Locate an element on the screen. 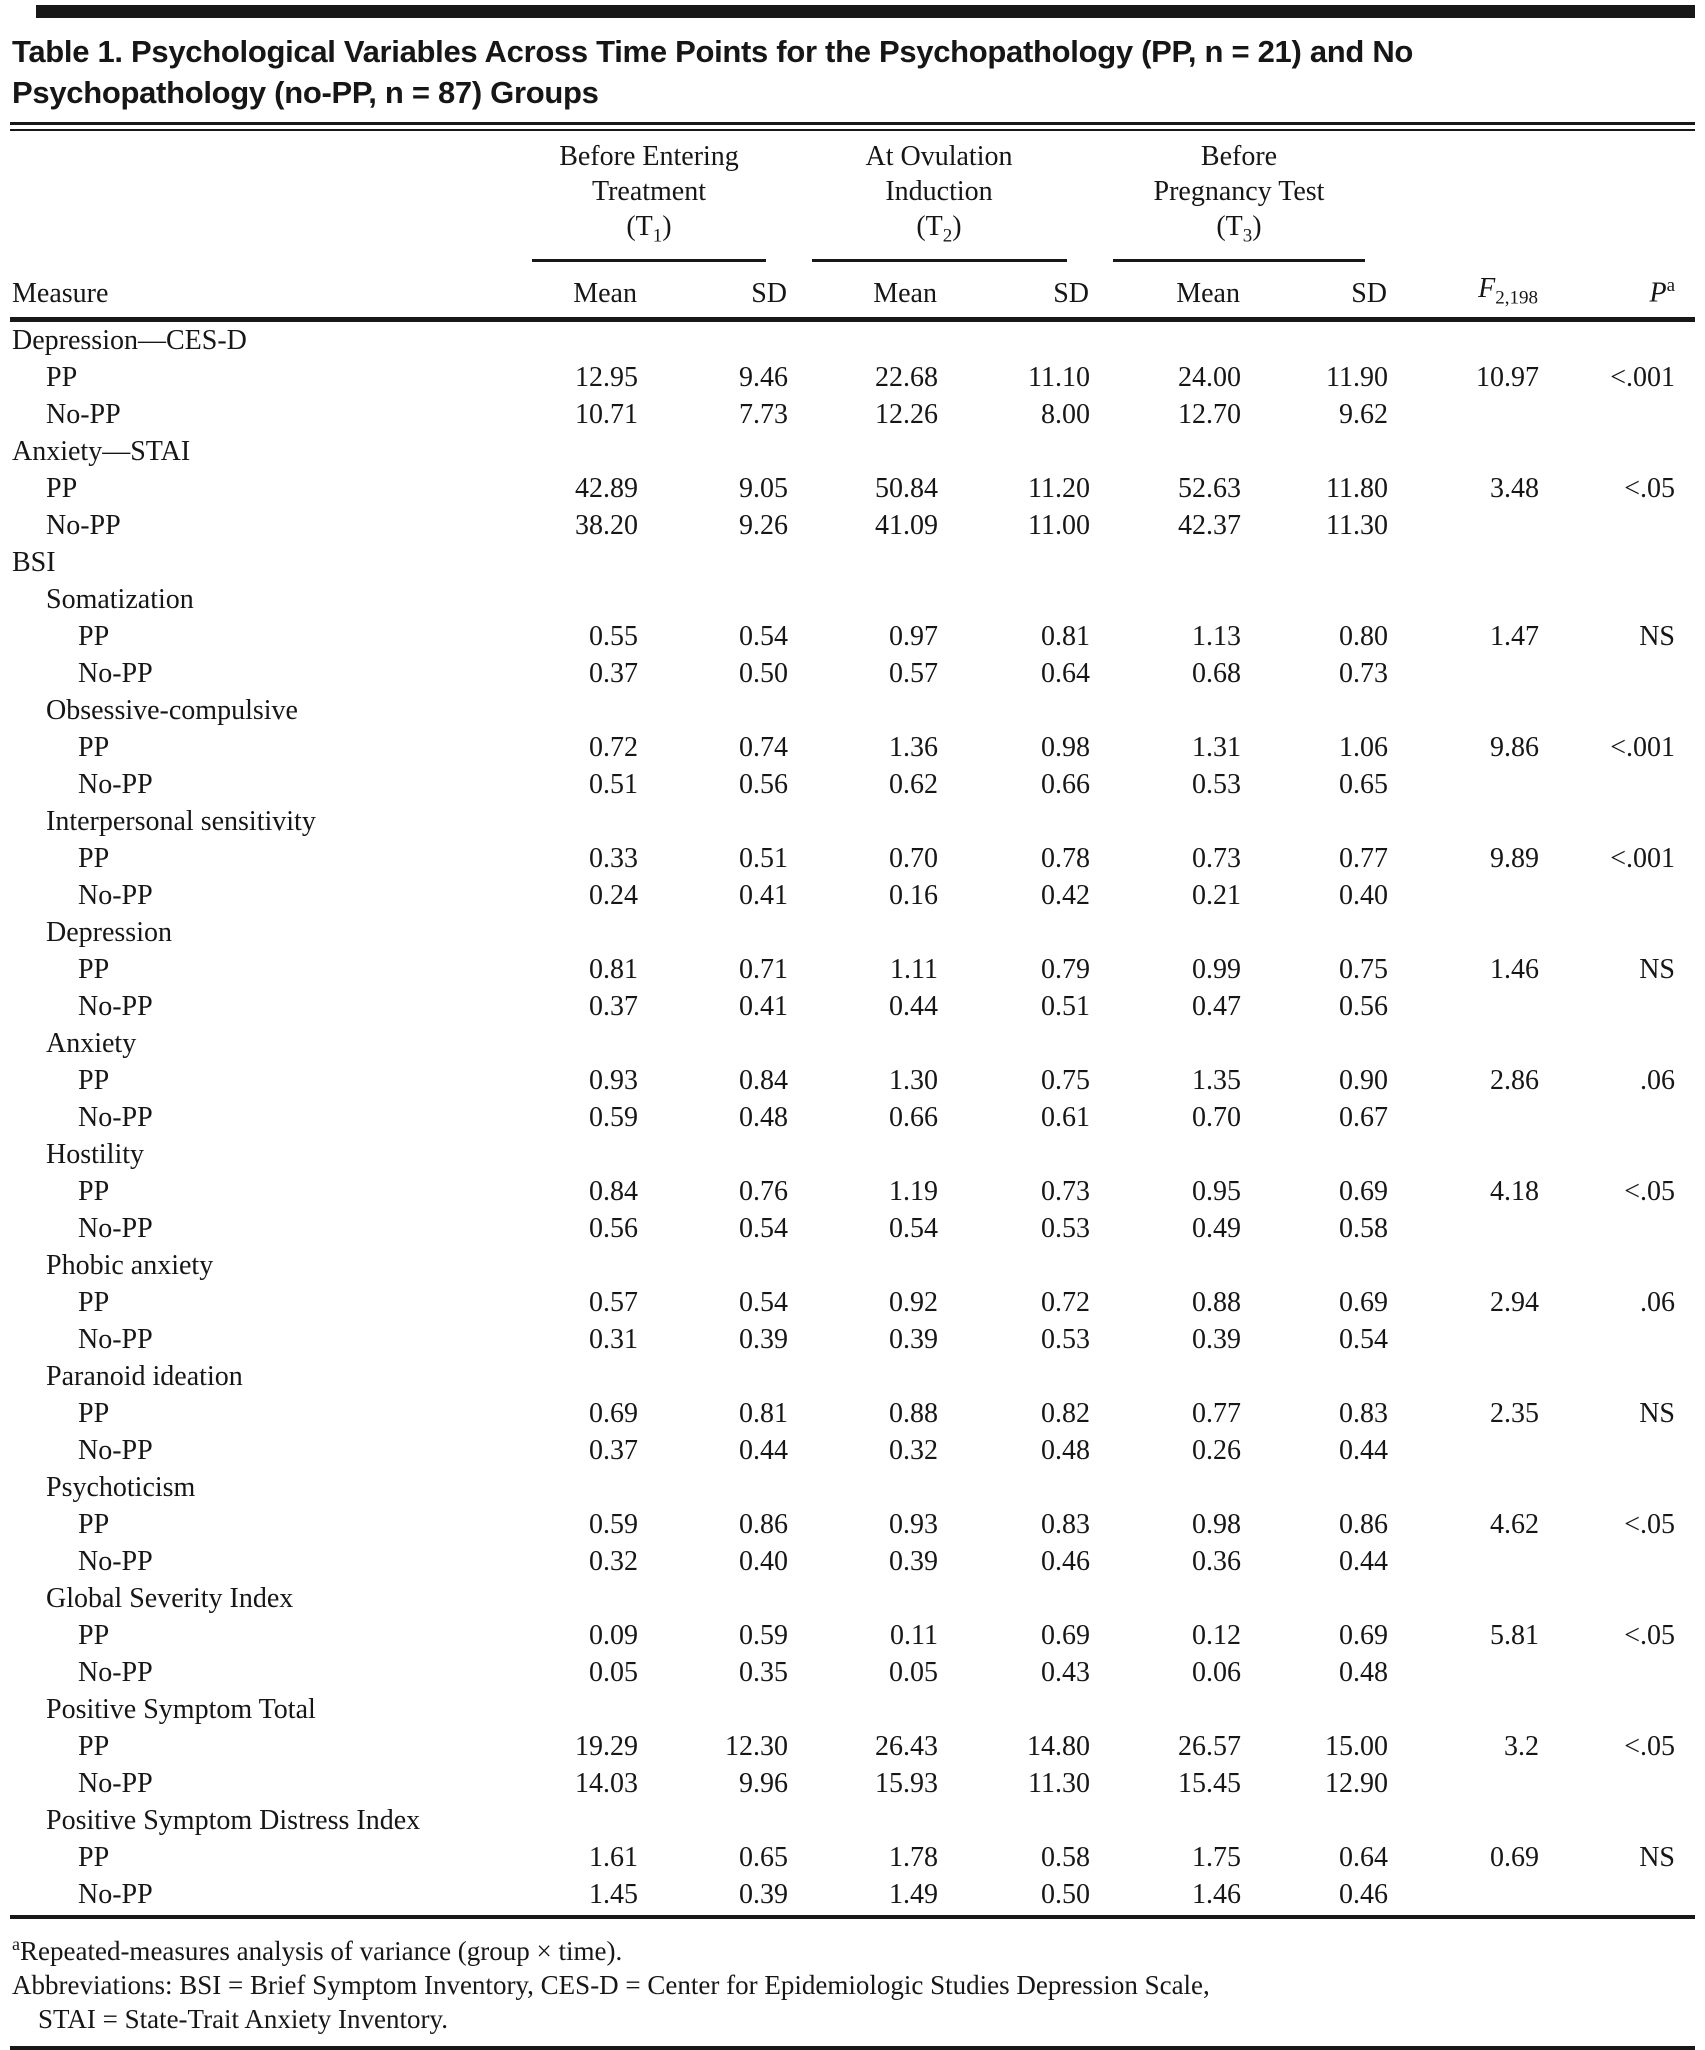  t2-mean-cell: 0.62 is located at coordinates (913, 784).